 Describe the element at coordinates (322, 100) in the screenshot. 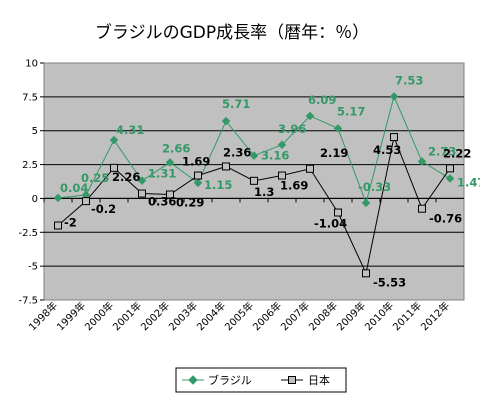

I see `data-label: 6.09` at that location.